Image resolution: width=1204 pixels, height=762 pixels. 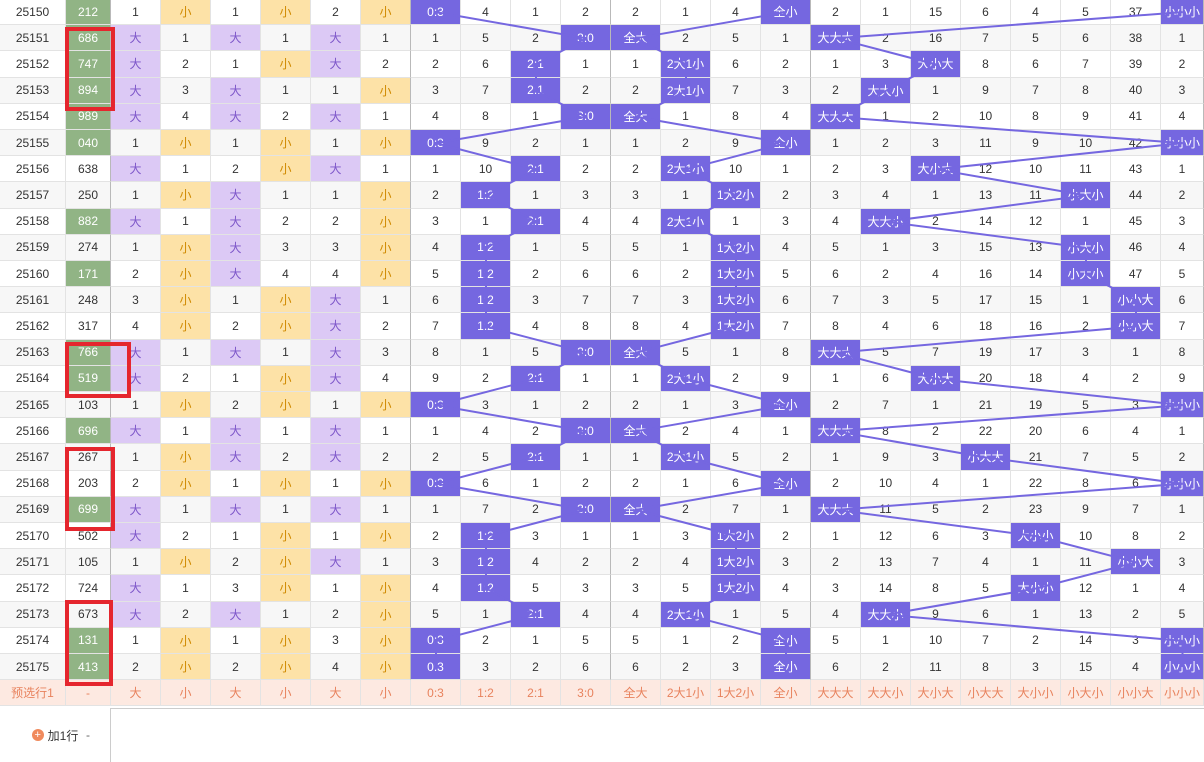 What do you see at coordinates (1086, 195) in the screenshot?
I see `trend-cell: 小大小` at bounding box center [1086, 195].